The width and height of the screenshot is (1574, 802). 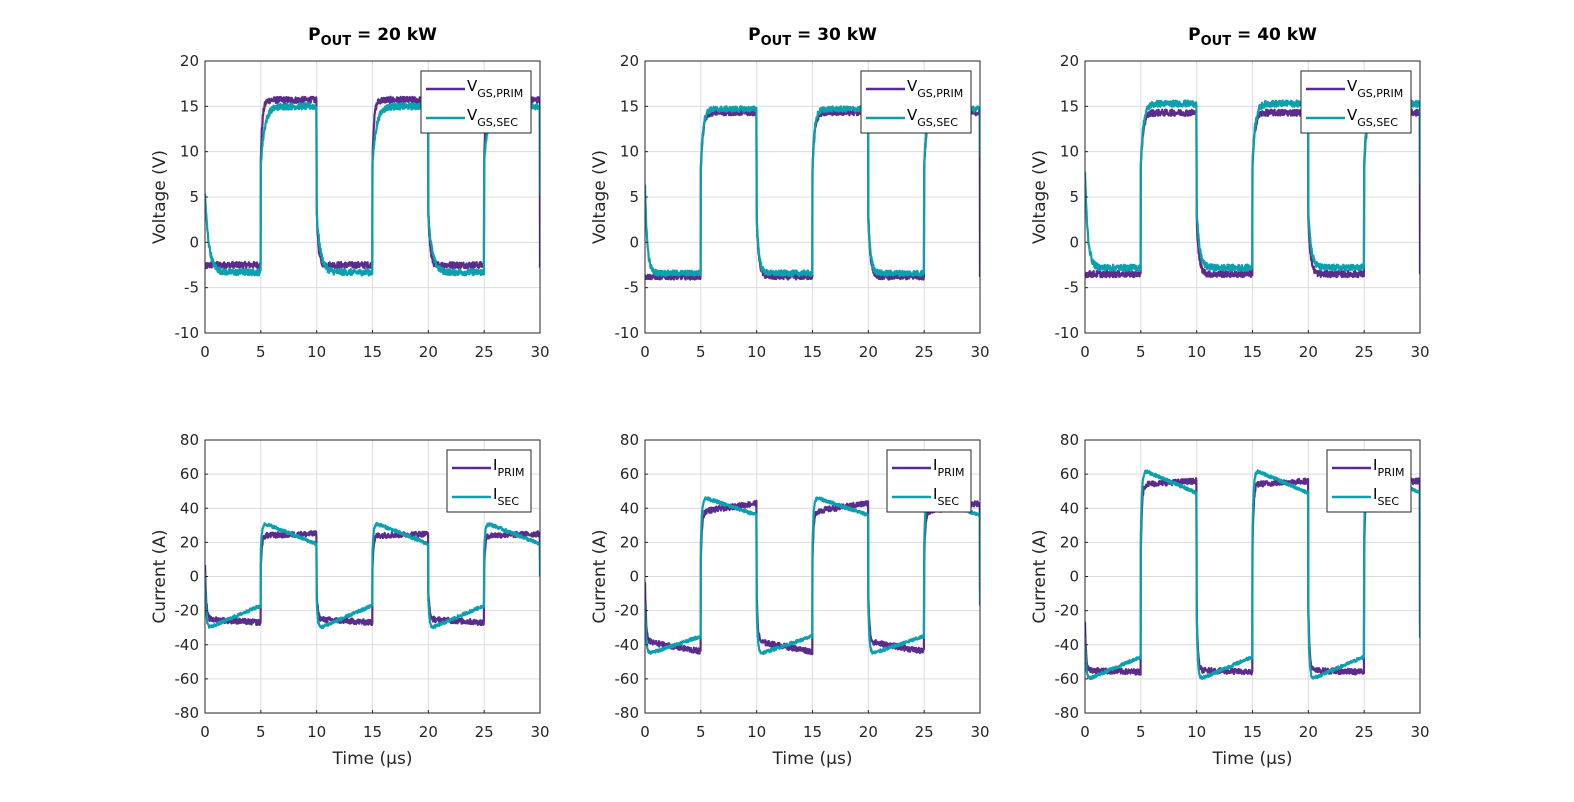 I want to click on y-tick-label: 15, so click(x=629, y=106).